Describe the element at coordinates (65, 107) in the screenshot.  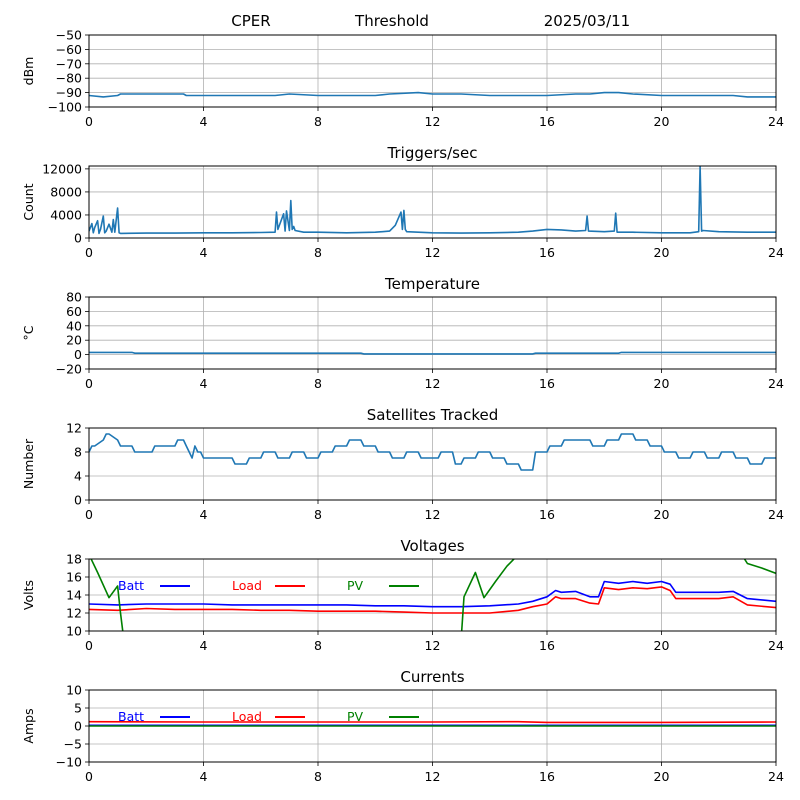
I see `y-tick-label: −100` at that location.